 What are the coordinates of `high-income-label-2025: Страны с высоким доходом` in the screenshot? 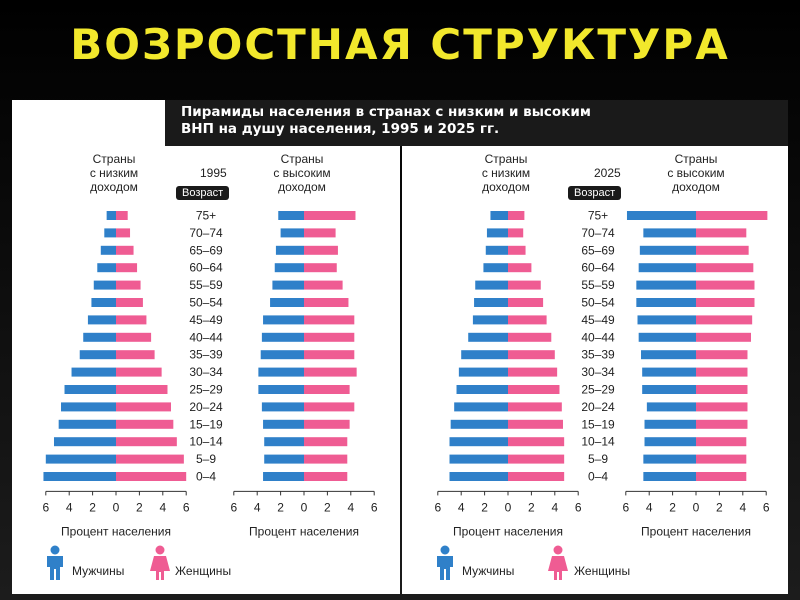 It's located at (696, 173).